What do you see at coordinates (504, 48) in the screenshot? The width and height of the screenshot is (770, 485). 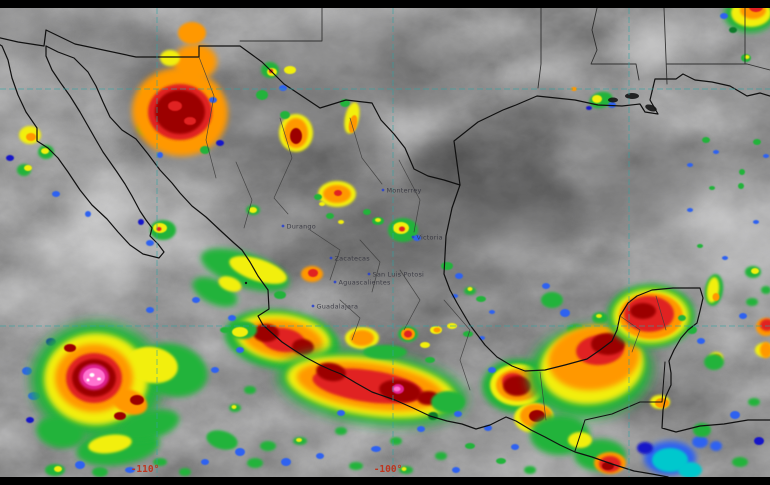 I see `us-state-borders` at bounding box center [504, 48].